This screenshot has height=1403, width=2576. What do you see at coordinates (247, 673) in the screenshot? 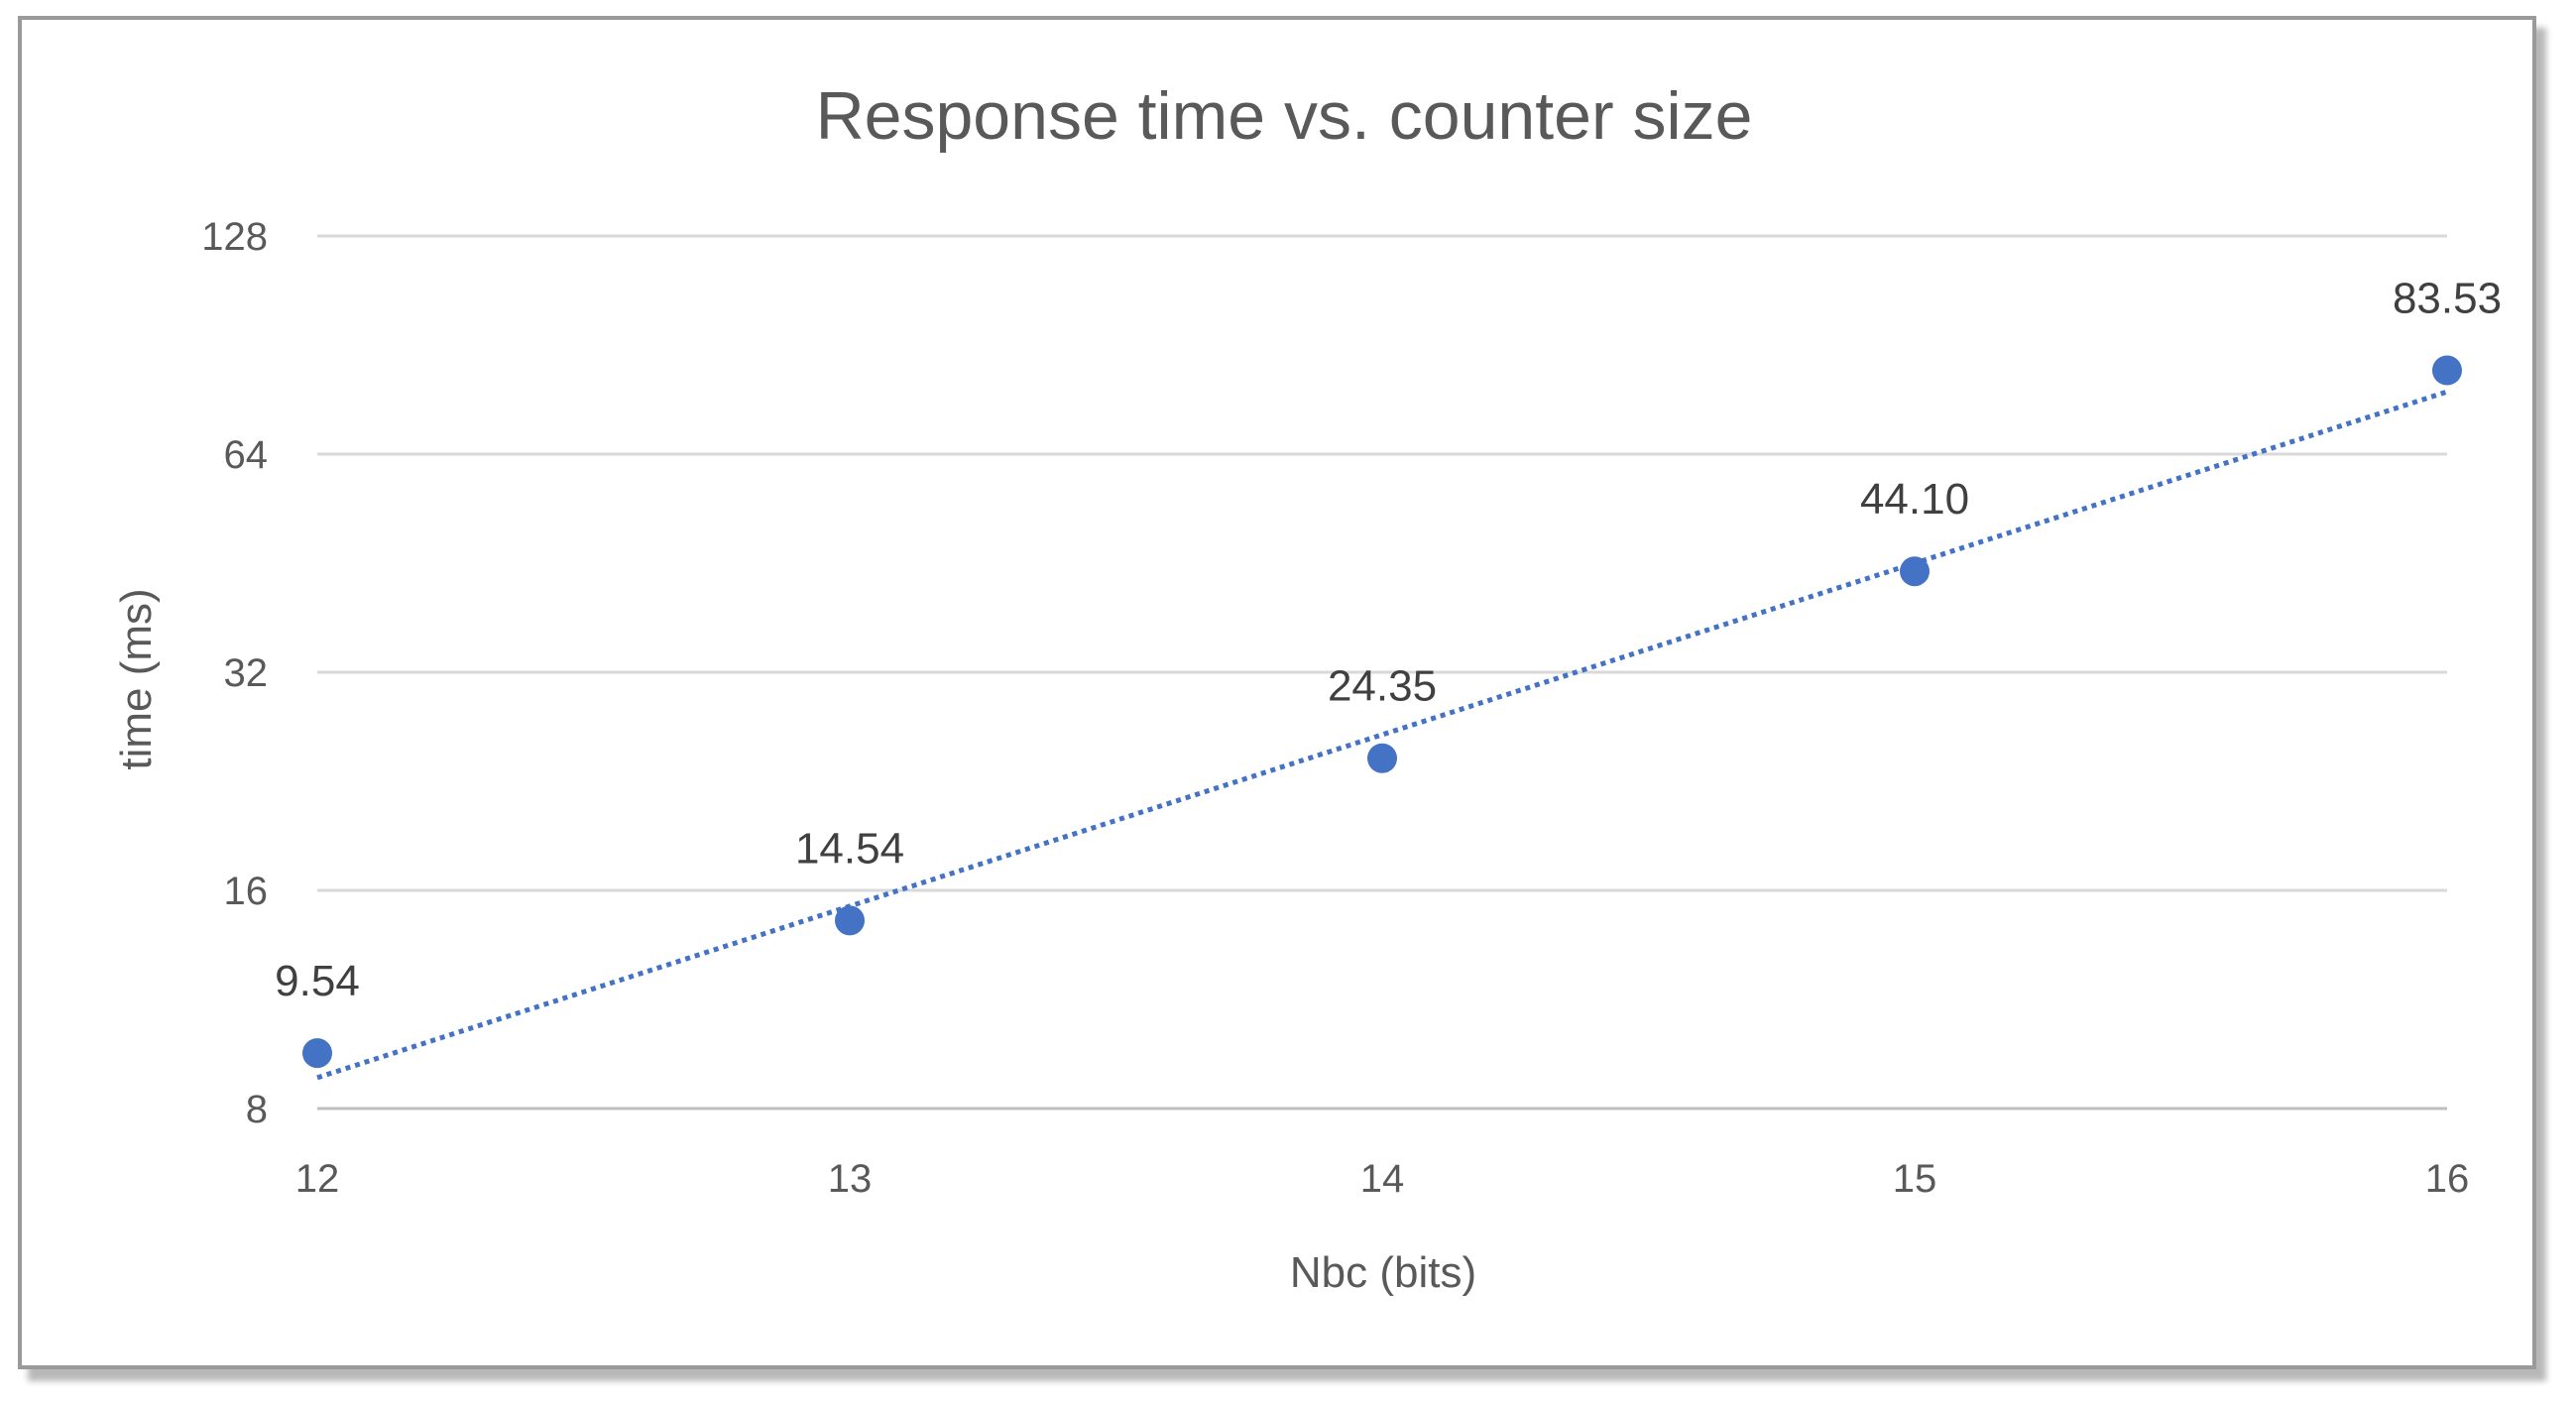
I see `y-tick-label: 32` at bounding box center [247, 673].